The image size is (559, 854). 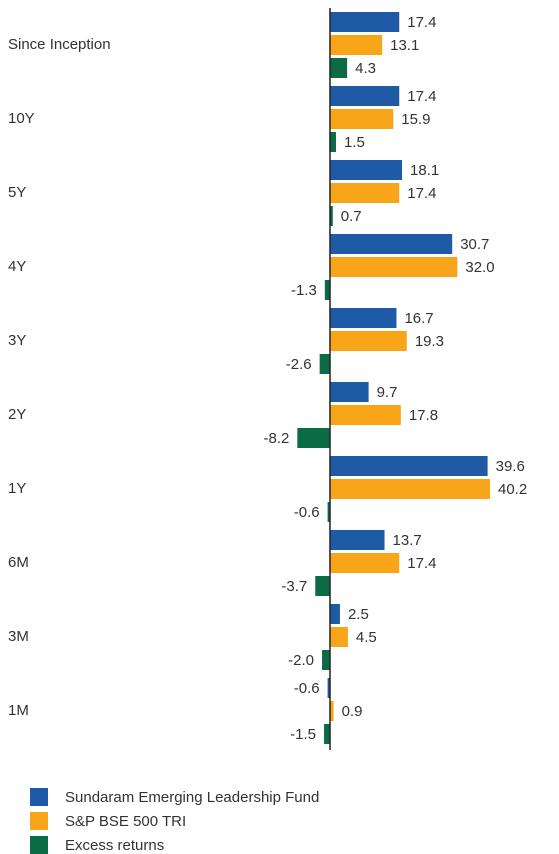 What do you see at coordinates (415, 119) in the screenshot?
I see `value-label: 15.9` at bounding box center [415, 119].